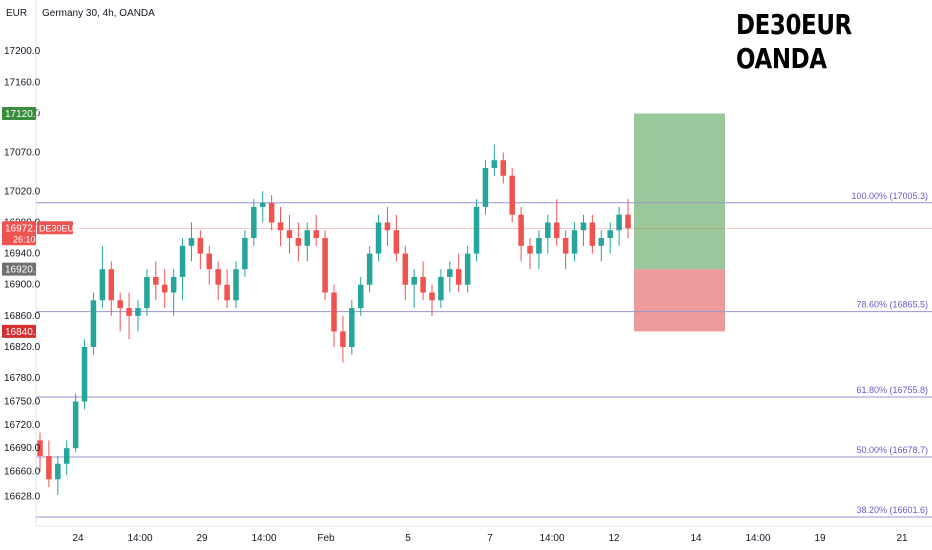  Describe the element at coordinates (22, 285) in the screenshot. I see `price-tick-label: 16900.0` at that location.